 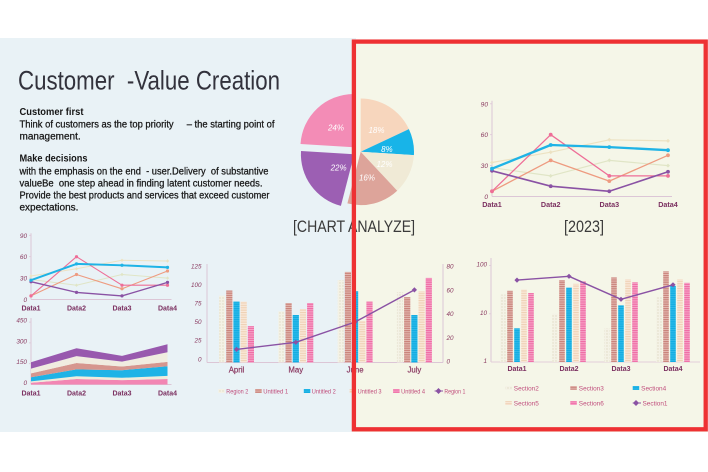 What do you see at coordinates (196, 267) in the screenshot?
I see `svg-text: 125` at bounding box center [196, 267].